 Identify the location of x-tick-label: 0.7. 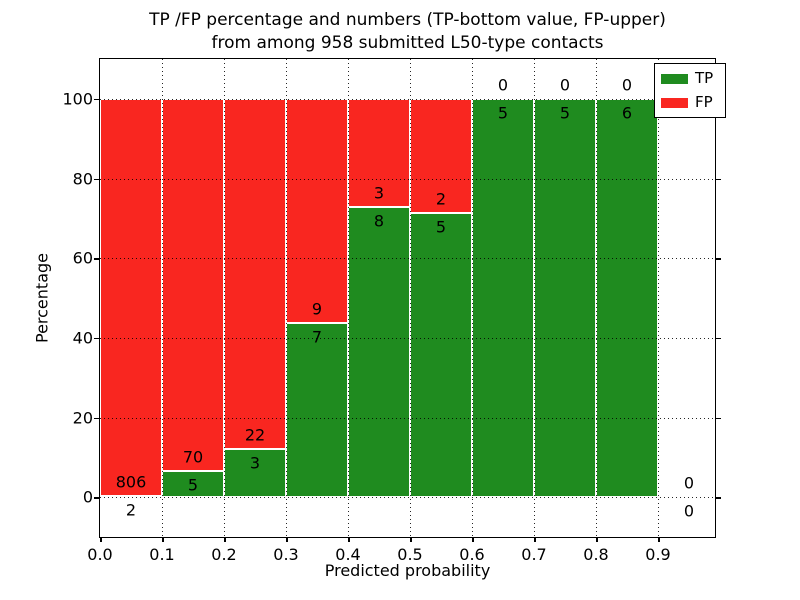
(534, 554).